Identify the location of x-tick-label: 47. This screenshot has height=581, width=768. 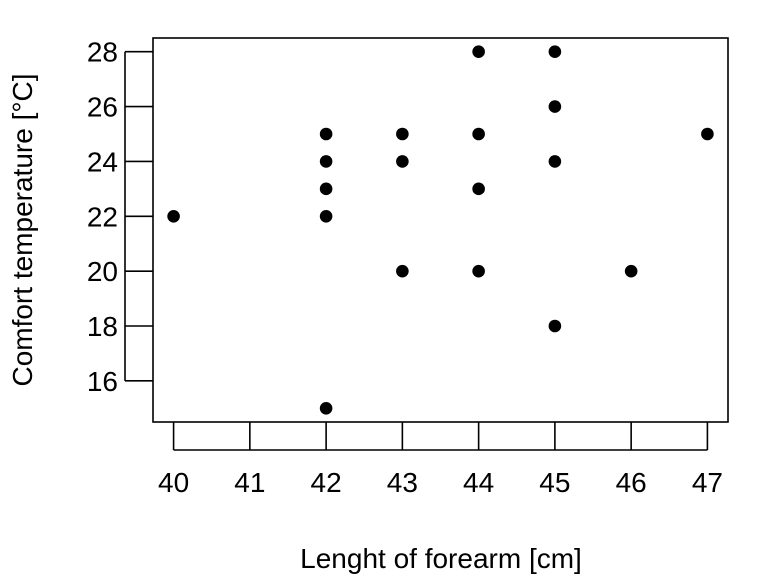
(707, 482).